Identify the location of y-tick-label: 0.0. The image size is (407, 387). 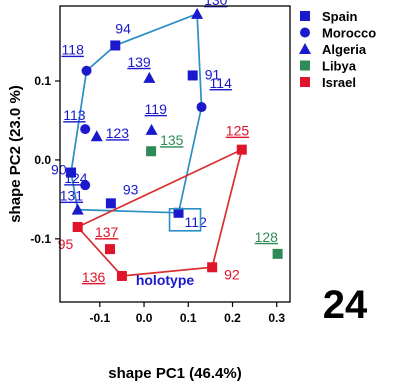
(42, 160).